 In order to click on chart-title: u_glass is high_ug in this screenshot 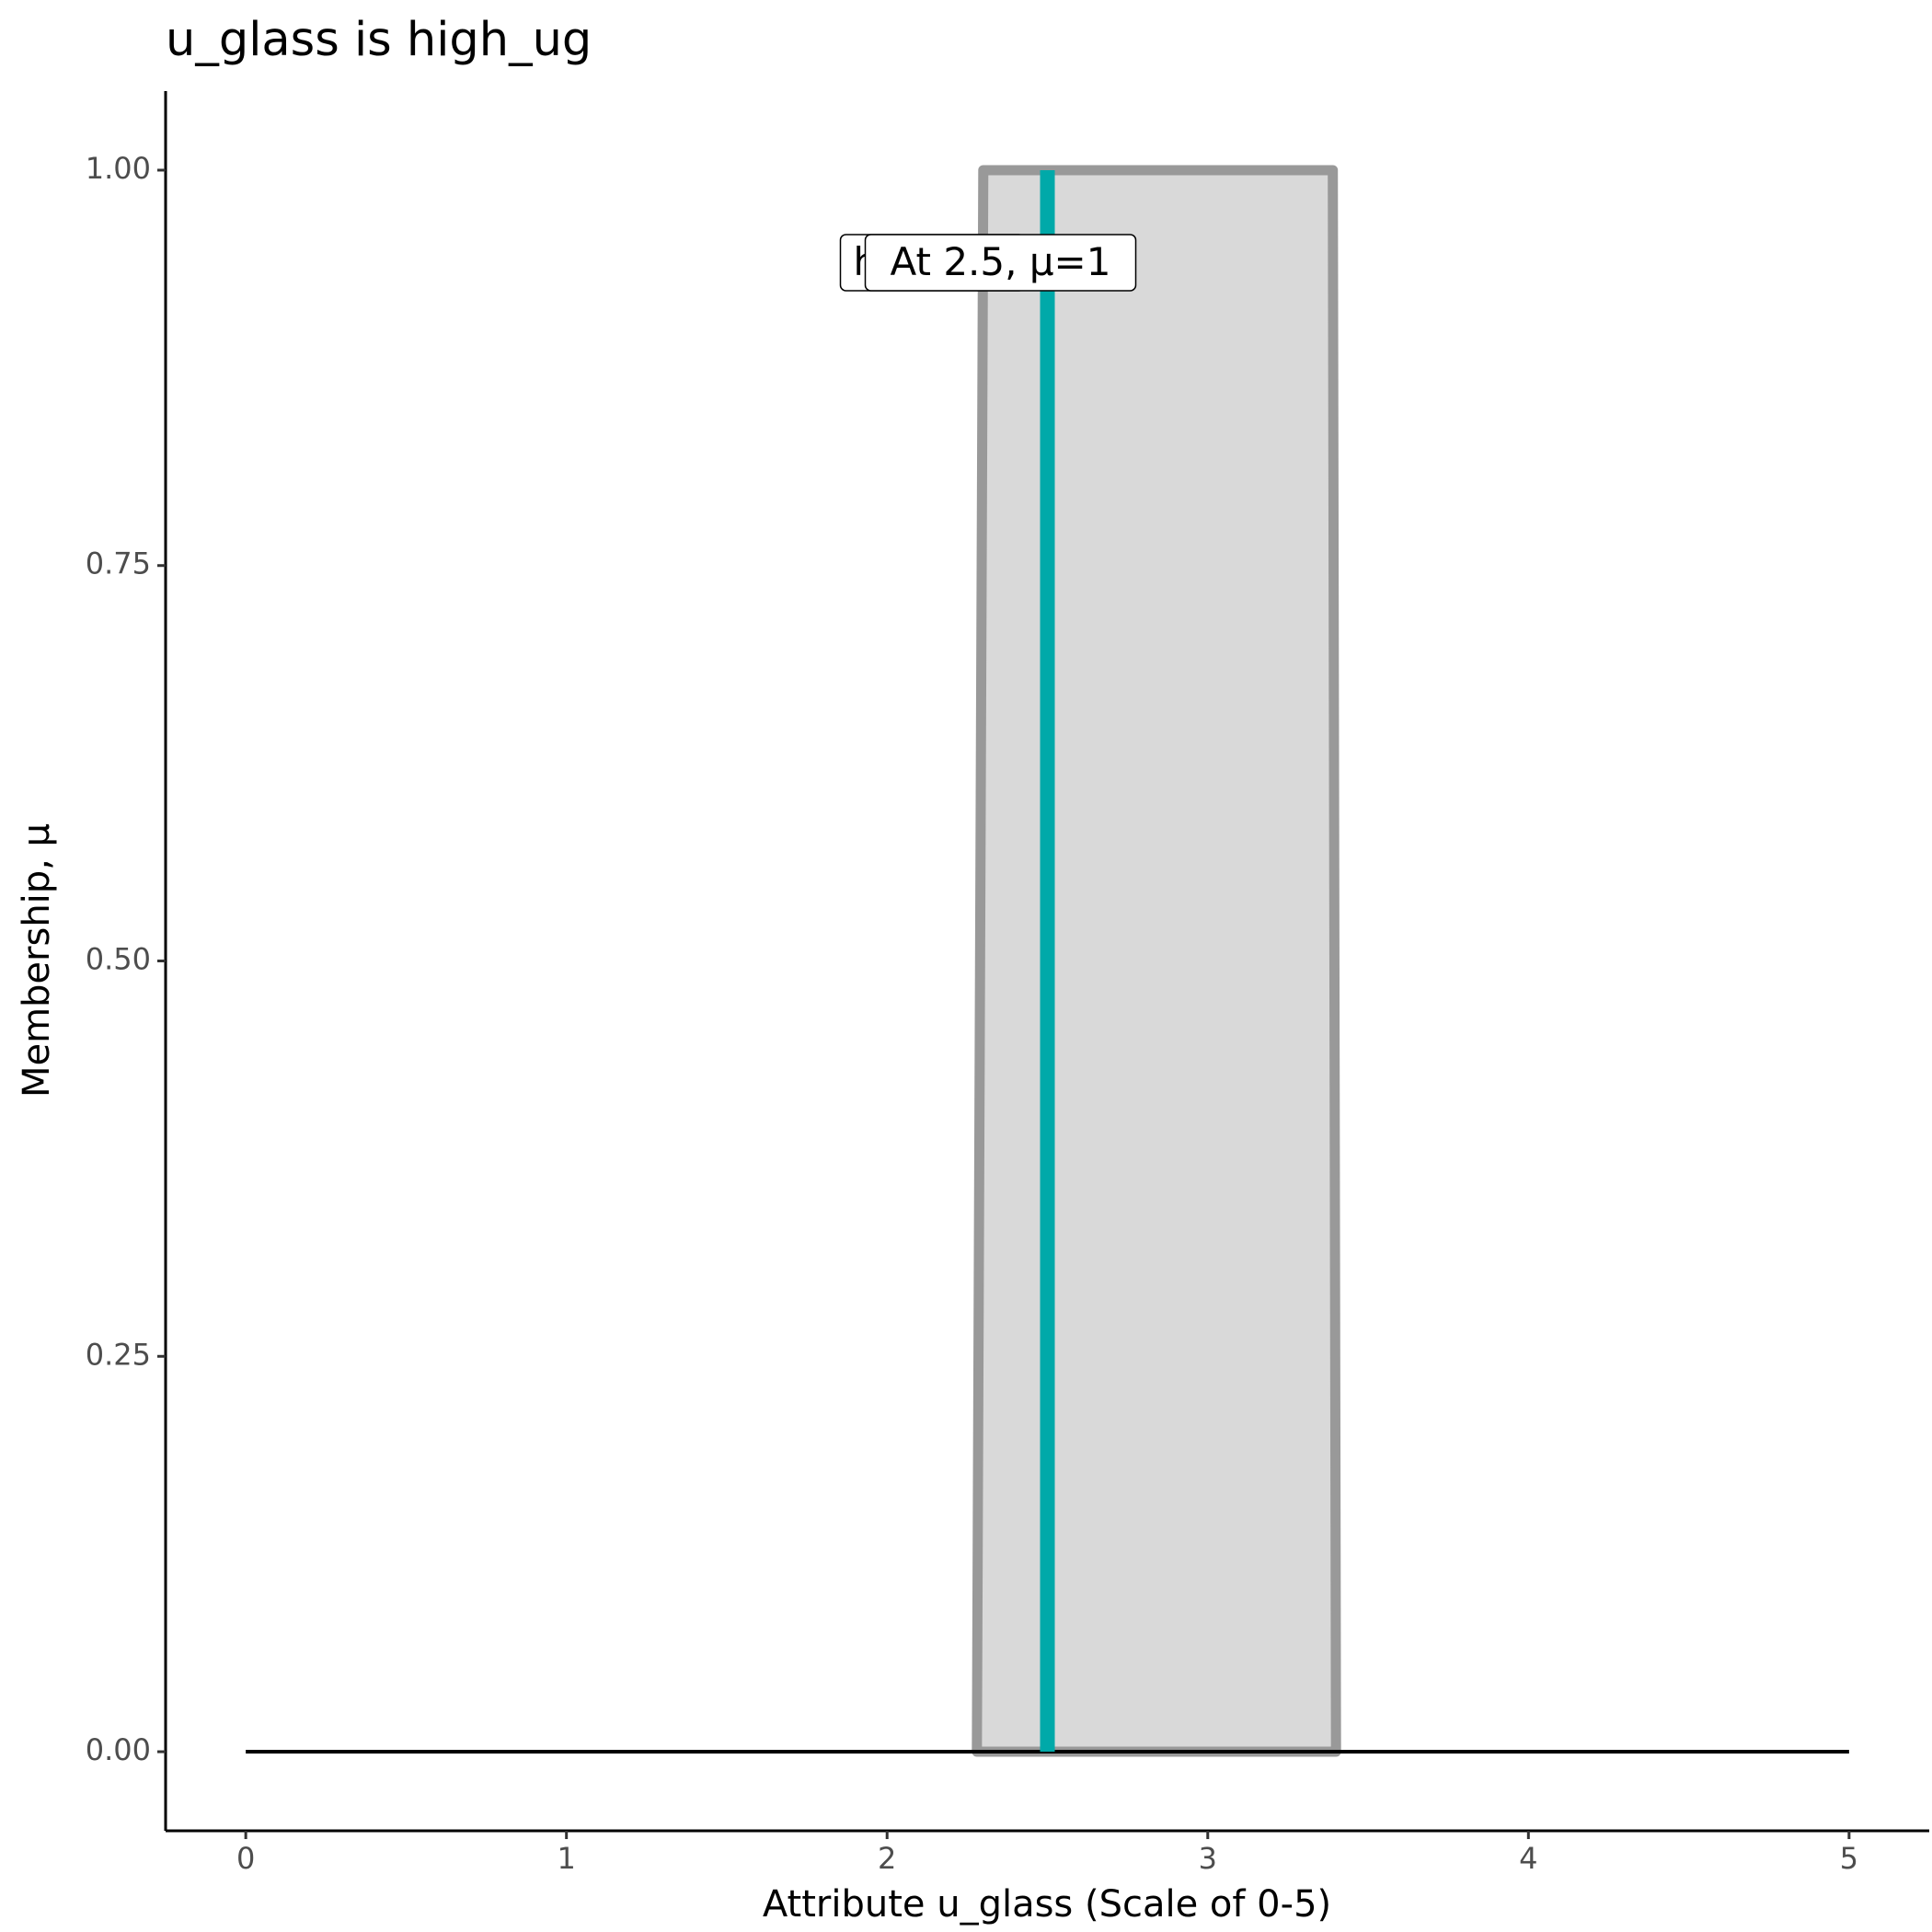, I will do `click(379, 40)`.